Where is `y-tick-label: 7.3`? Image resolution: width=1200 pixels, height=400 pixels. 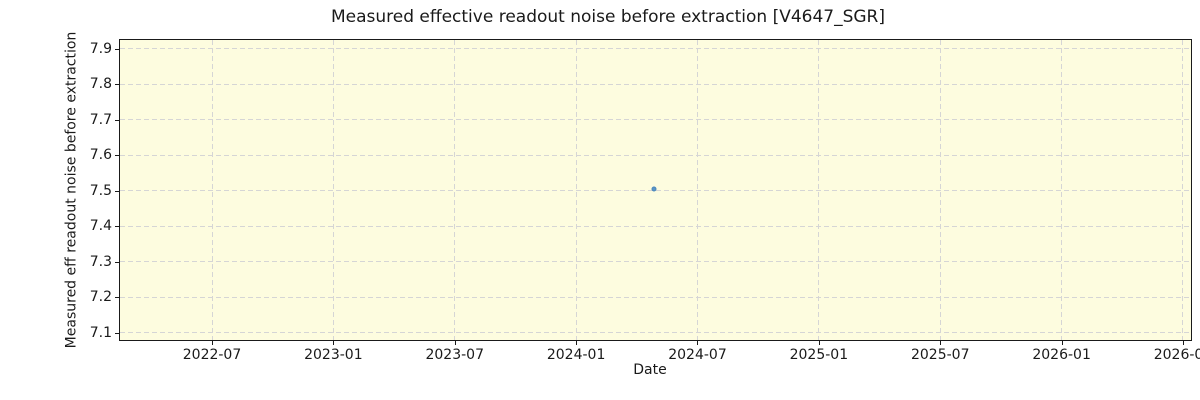 y-tick-label: 7.3 is located at coordinates (100, 261).